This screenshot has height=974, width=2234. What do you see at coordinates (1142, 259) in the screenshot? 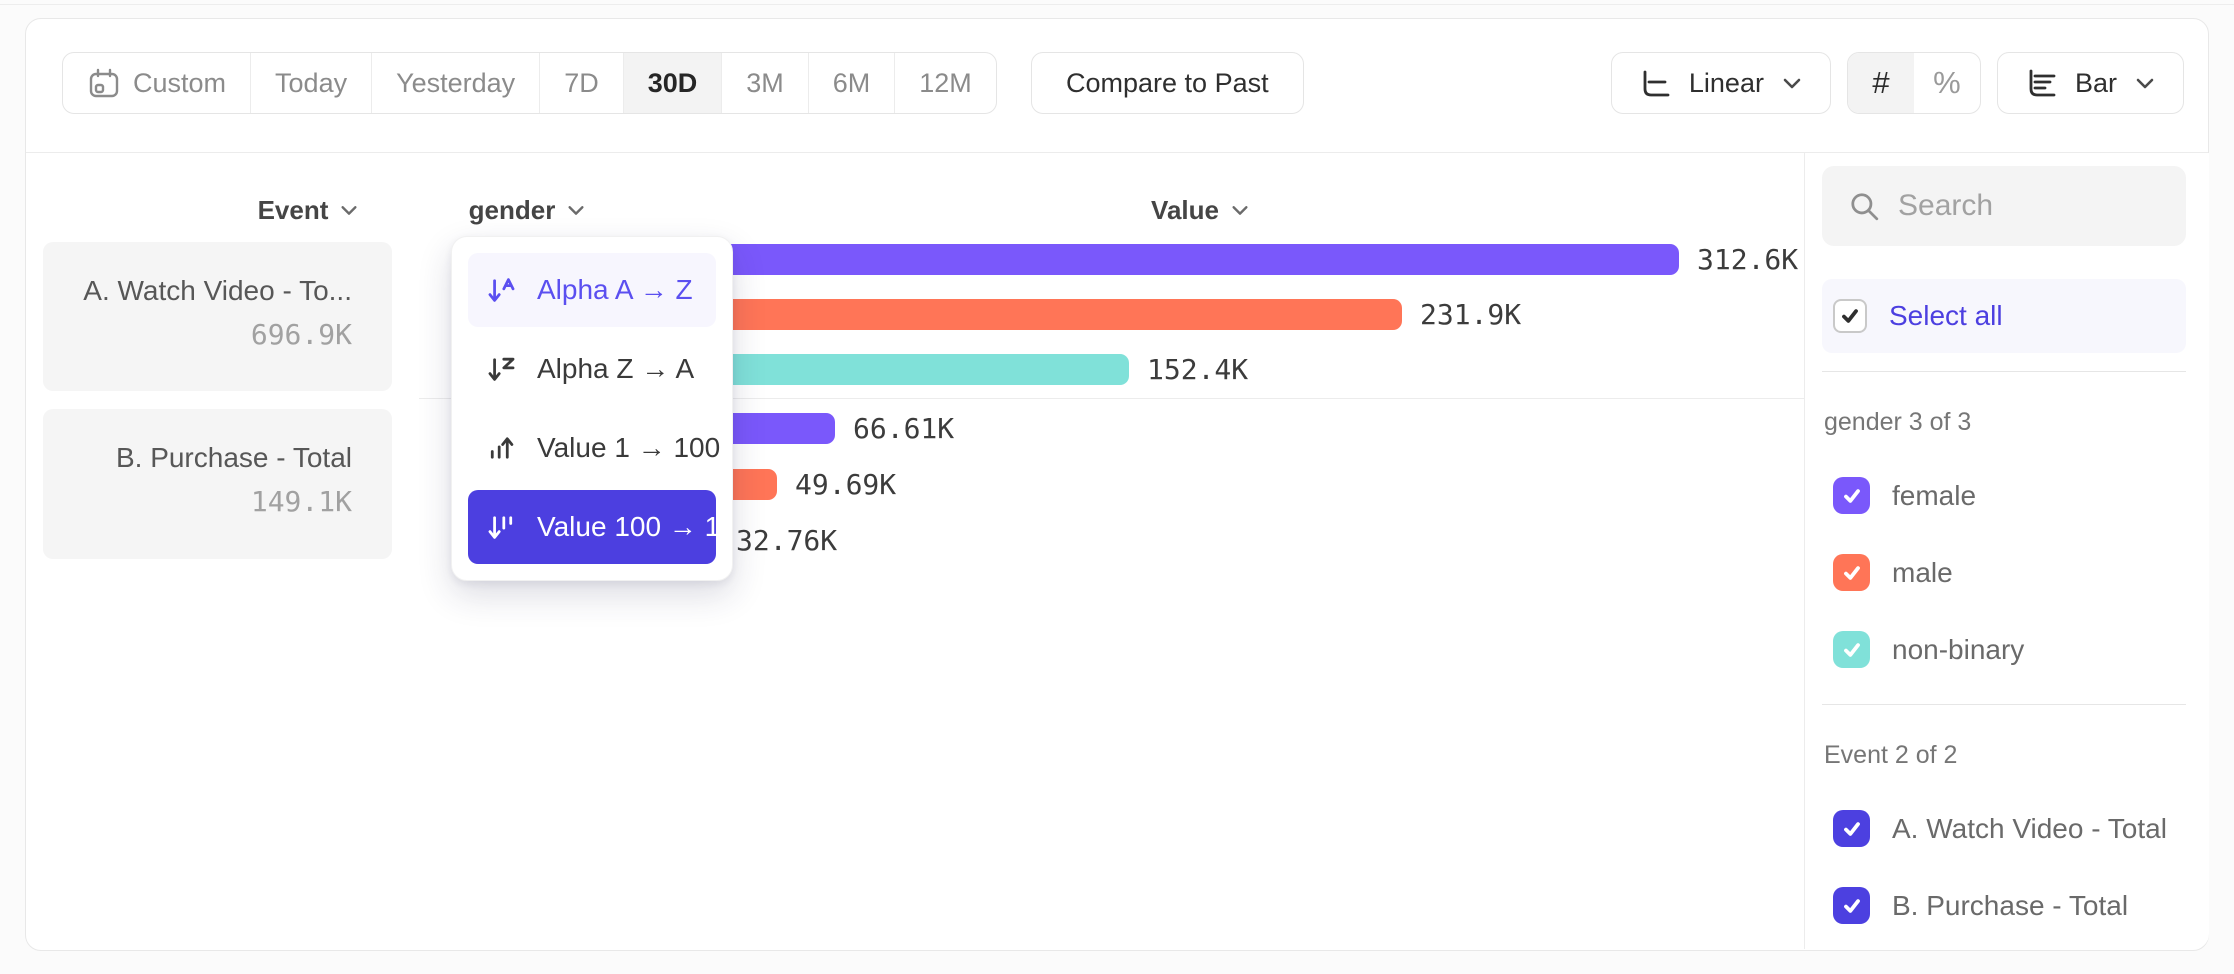
I see `bar-female-watch-video` at bounding box center [1142, 259].